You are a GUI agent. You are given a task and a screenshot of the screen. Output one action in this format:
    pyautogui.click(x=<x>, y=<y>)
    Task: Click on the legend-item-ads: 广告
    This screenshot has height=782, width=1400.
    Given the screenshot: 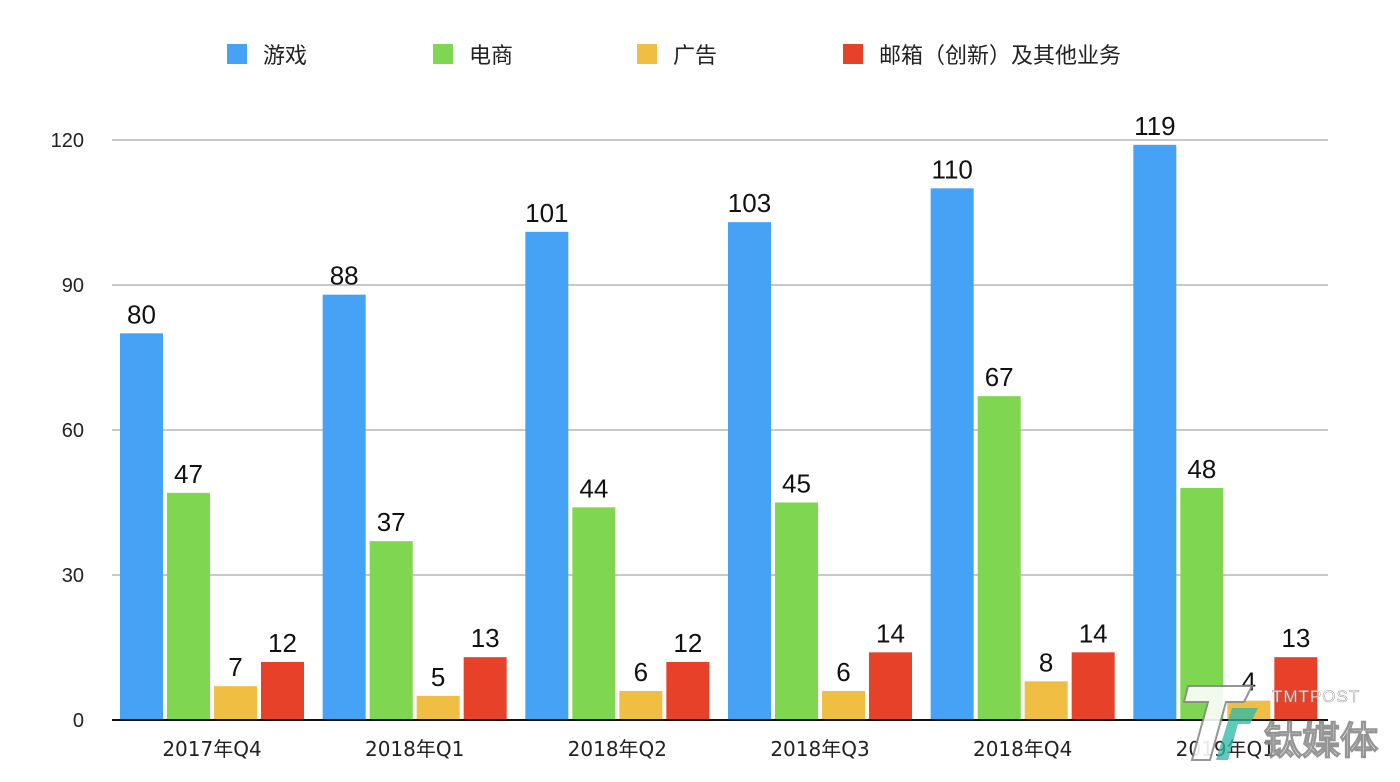 What is the action you would take?
    pyautogui.click(x=677, y=54)
    